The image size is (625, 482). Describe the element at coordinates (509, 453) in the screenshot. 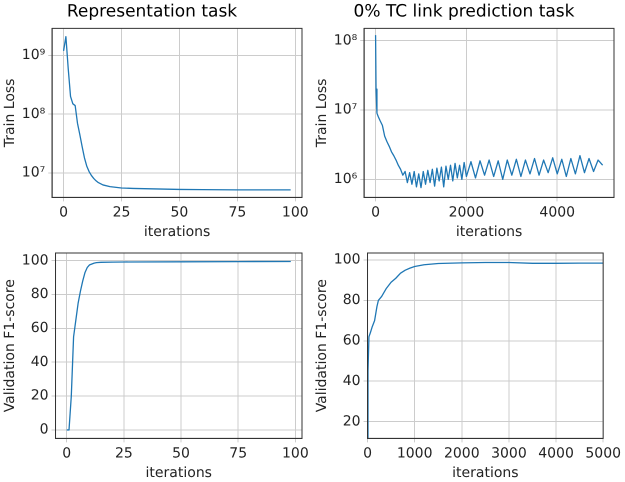

I see `x-tick-label: 3000` at that location.